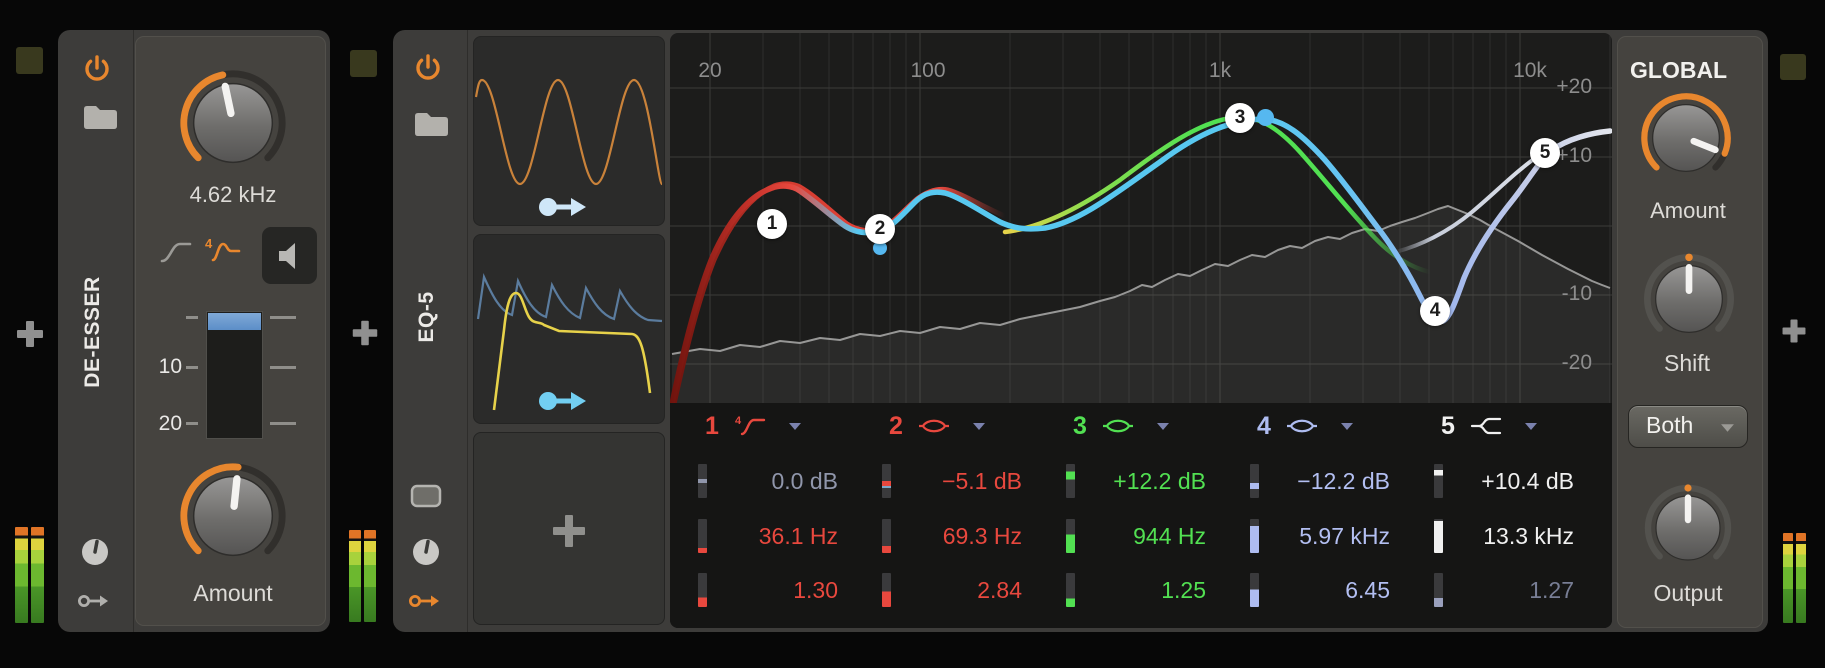 The height and width of the screenshot is (668, 1825). I want to click on band5-frequency: 13.3 kHz, so click(1518, 536).